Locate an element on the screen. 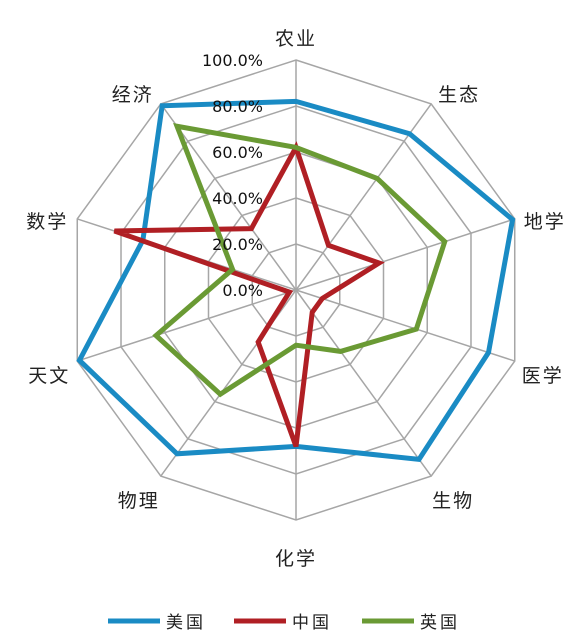 Image resolution: width=579 pixels, height=635 pixels. tick-label: 80.0% is located at coordinates (237, 106).